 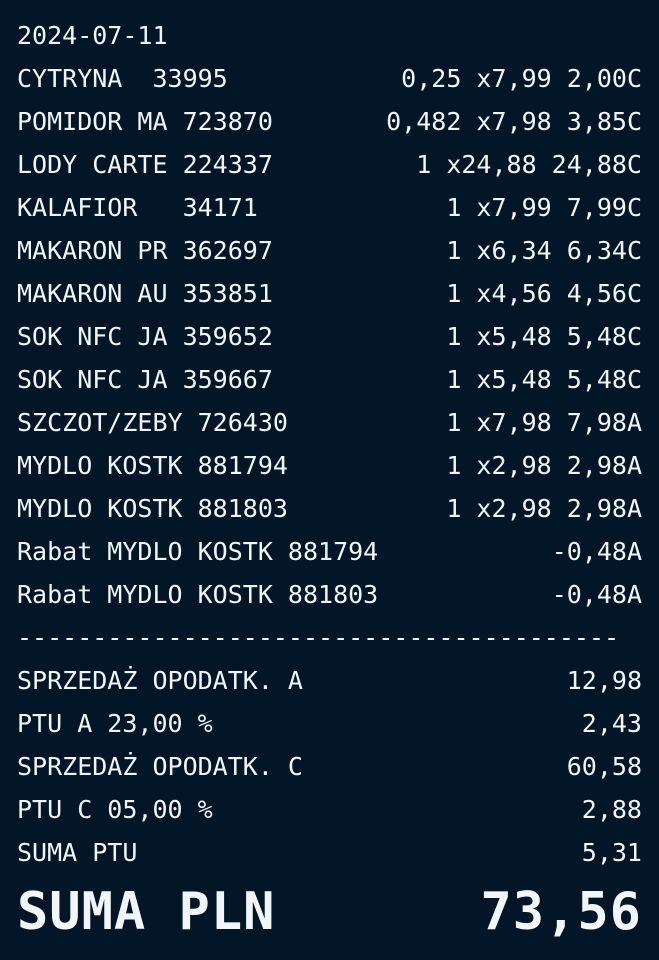 What do you see at coordinates (145, 164) in the screenshot?
I see `item-name: LODY CARTE 224337` at bounding box center [145, 164].